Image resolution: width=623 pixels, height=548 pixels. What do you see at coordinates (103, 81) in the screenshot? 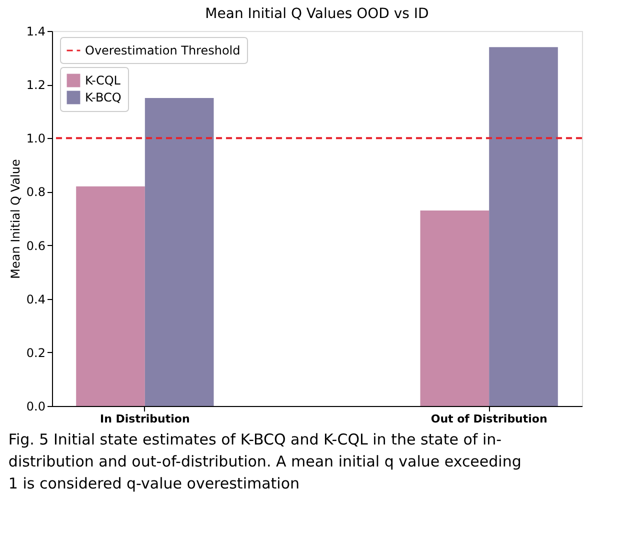
I see `legend-label: K-CQL` at bounding box center [103, 81].